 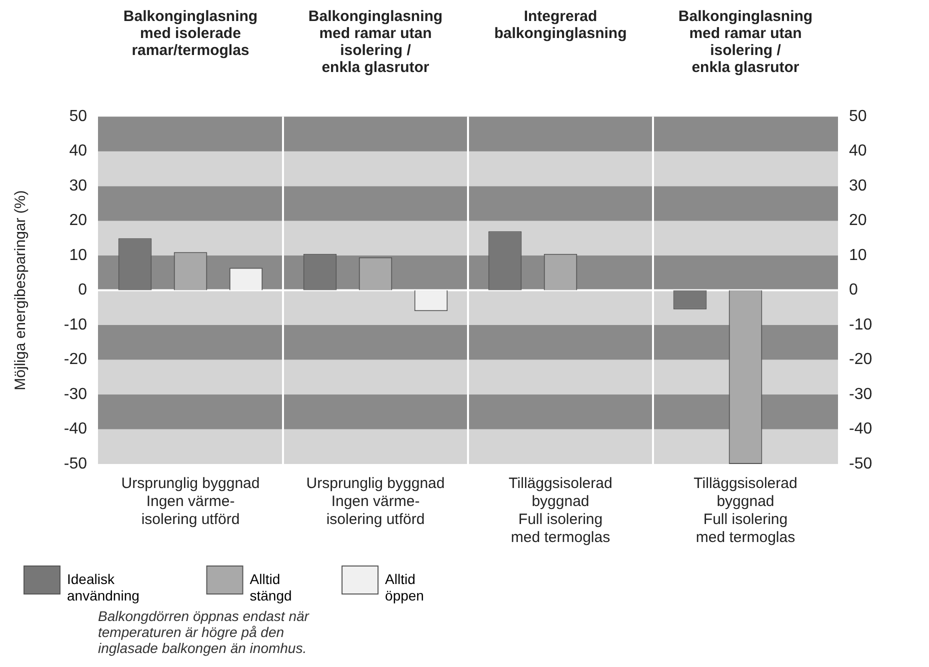 What do you see at coordinates (83, 290) in the screenshot?
I see `y-tick-label: 0` at bounding box center [83, 290].